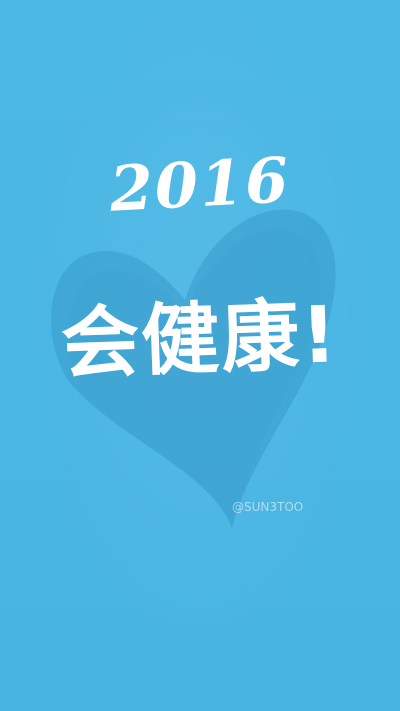 The width and height of the screenshot is (400, 711). Describe the element at coordinates (268, 507) in the screenshot. I see `author-watermark: @SUN3TOO` at that location.